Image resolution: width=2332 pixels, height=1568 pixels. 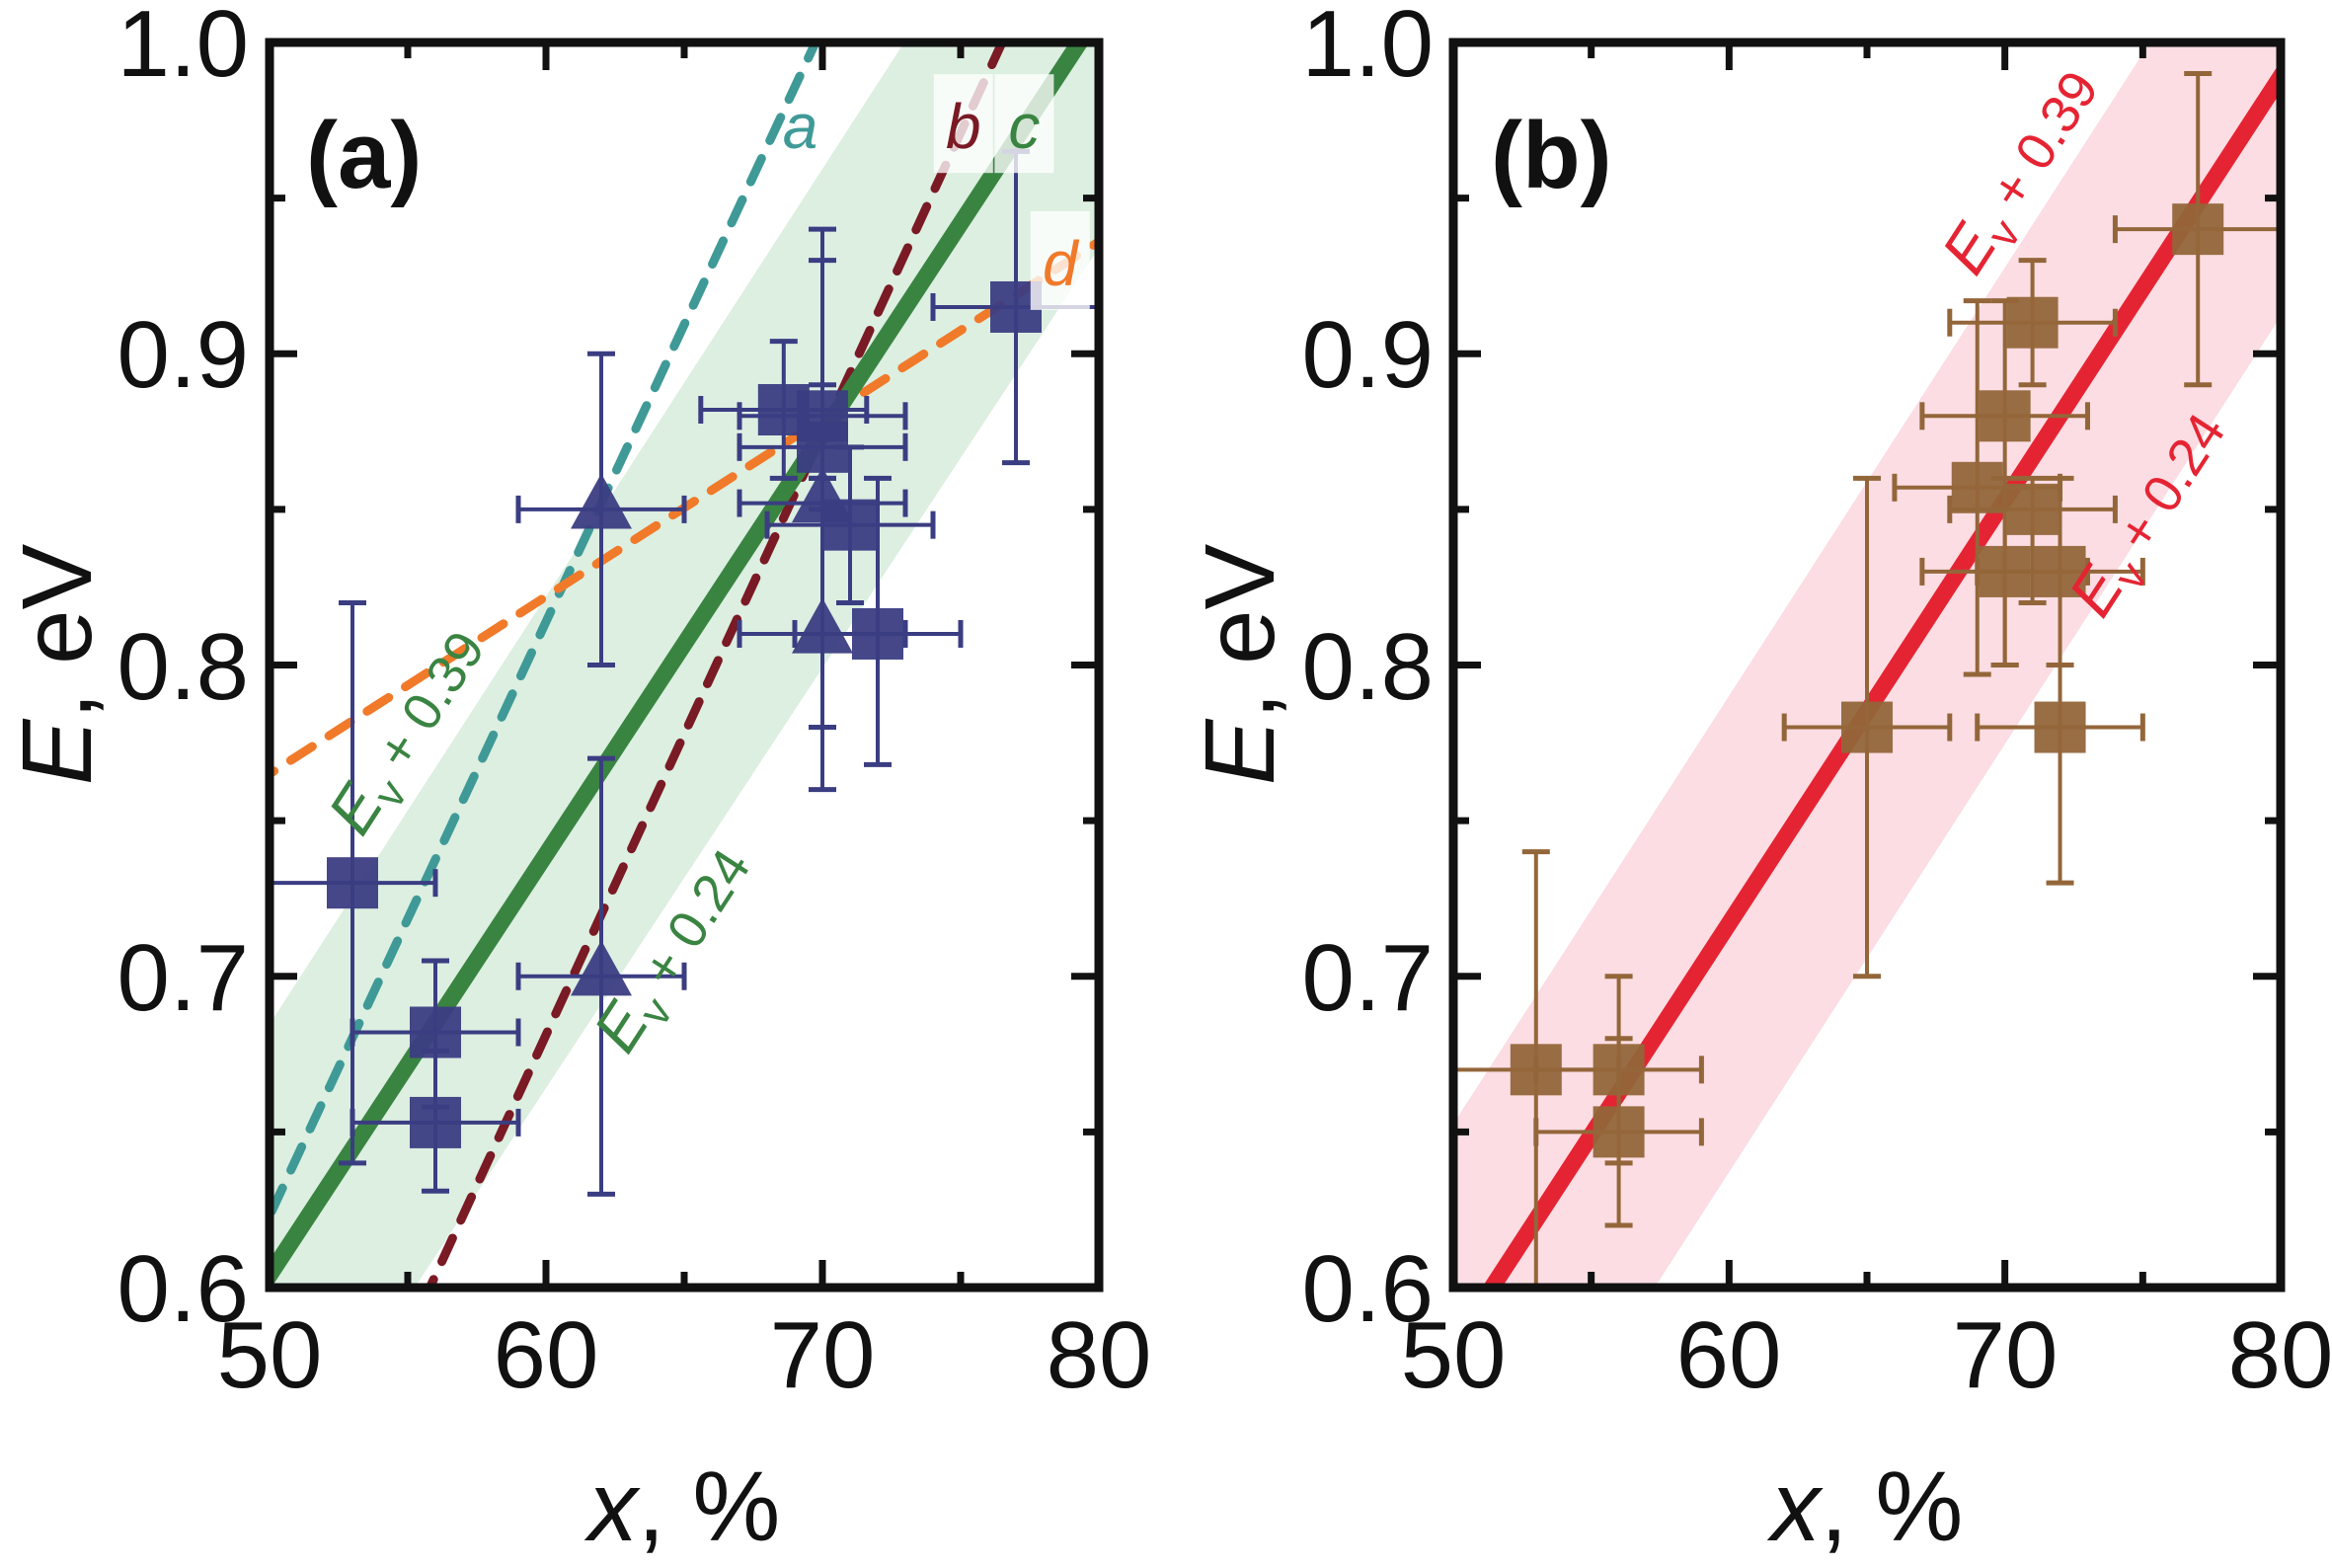 What do you see at coordinates (1866, 1355) in the screenshot?
I see `panel-b-xtick-labels: 50 60 70 80` at bounding box center [1866, 1355].